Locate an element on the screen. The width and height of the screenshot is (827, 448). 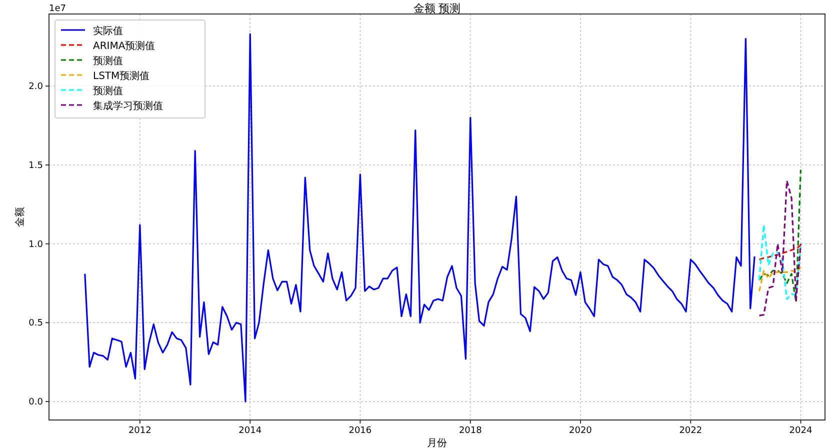
legend-label: LSTM预测值 is located at coordinates (121, 76).